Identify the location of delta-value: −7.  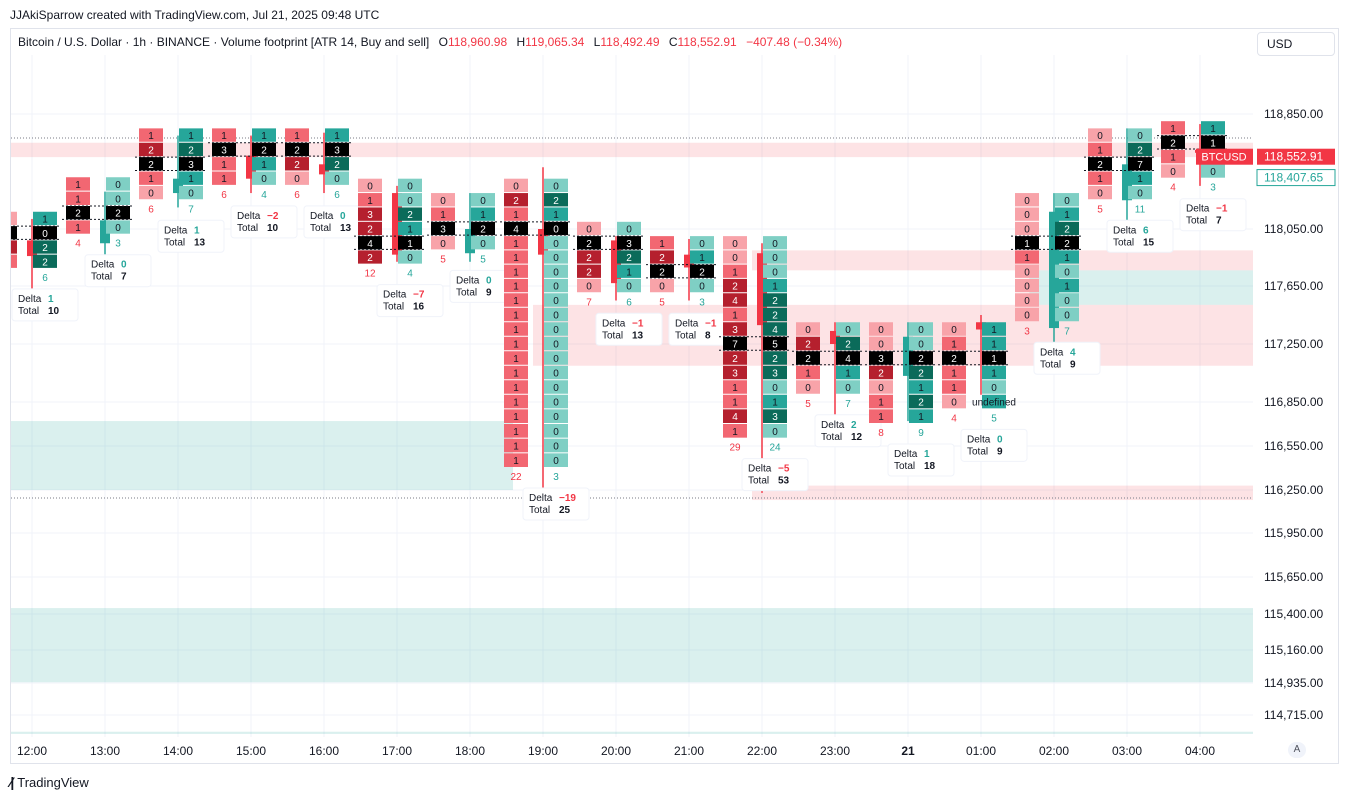
(419, 295).